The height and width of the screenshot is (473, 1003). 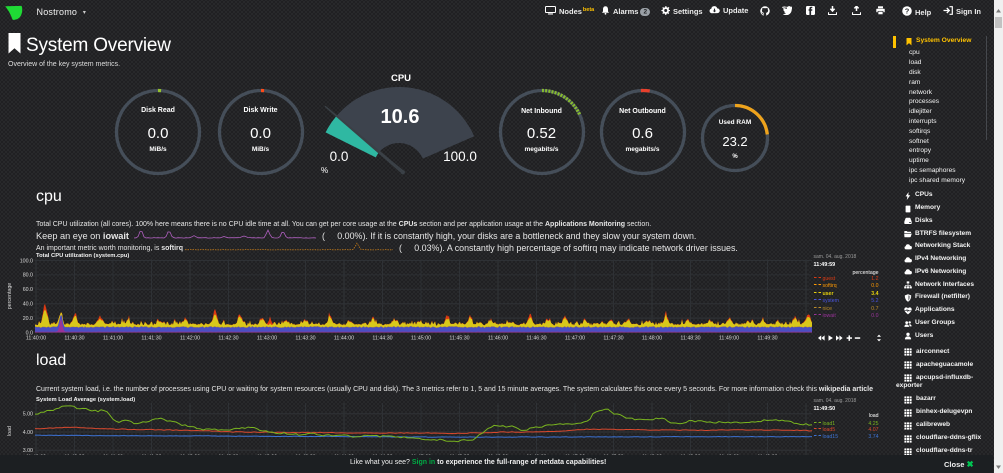 I want to click on svg-text: 11:41:30, so click(x=151, y=339).